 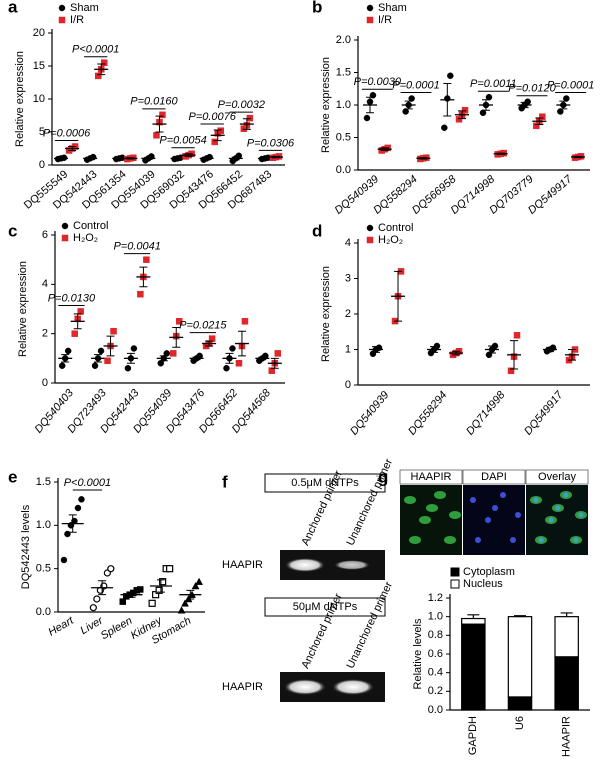 I want to click on gel-title: 50μM dNTPs, so click(x=325, y=607).